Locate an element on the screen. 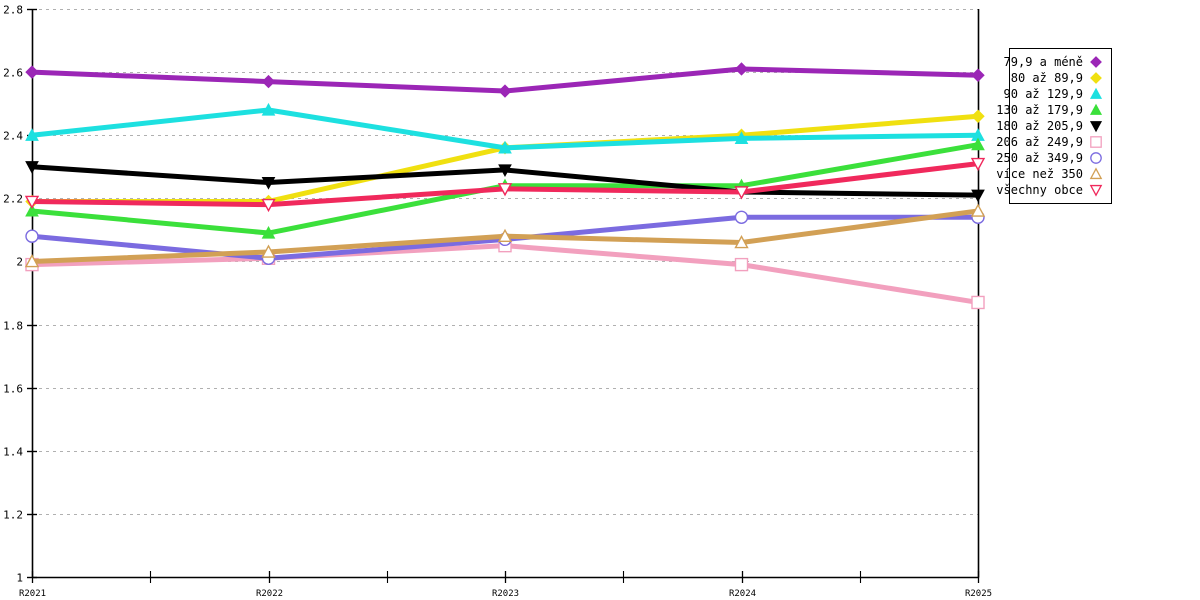 The width and height of the screenshot is (1200, 600). legend-item-label: 250 až 349,9 is located at coordinates (1039, 158).